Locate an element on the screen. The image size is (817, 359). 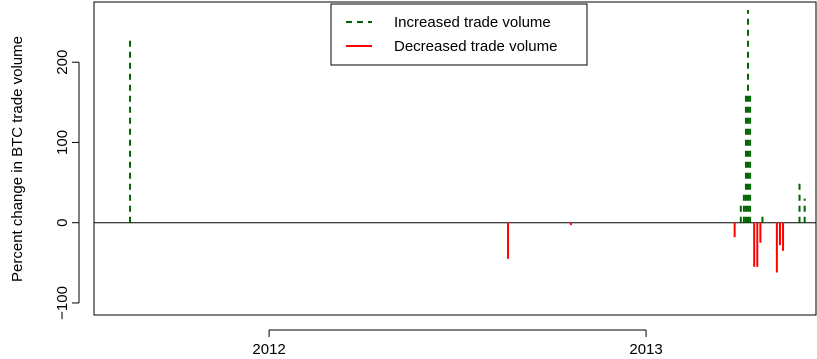
x-tick-label-0: 2012 is located at coordinates (268, 349).